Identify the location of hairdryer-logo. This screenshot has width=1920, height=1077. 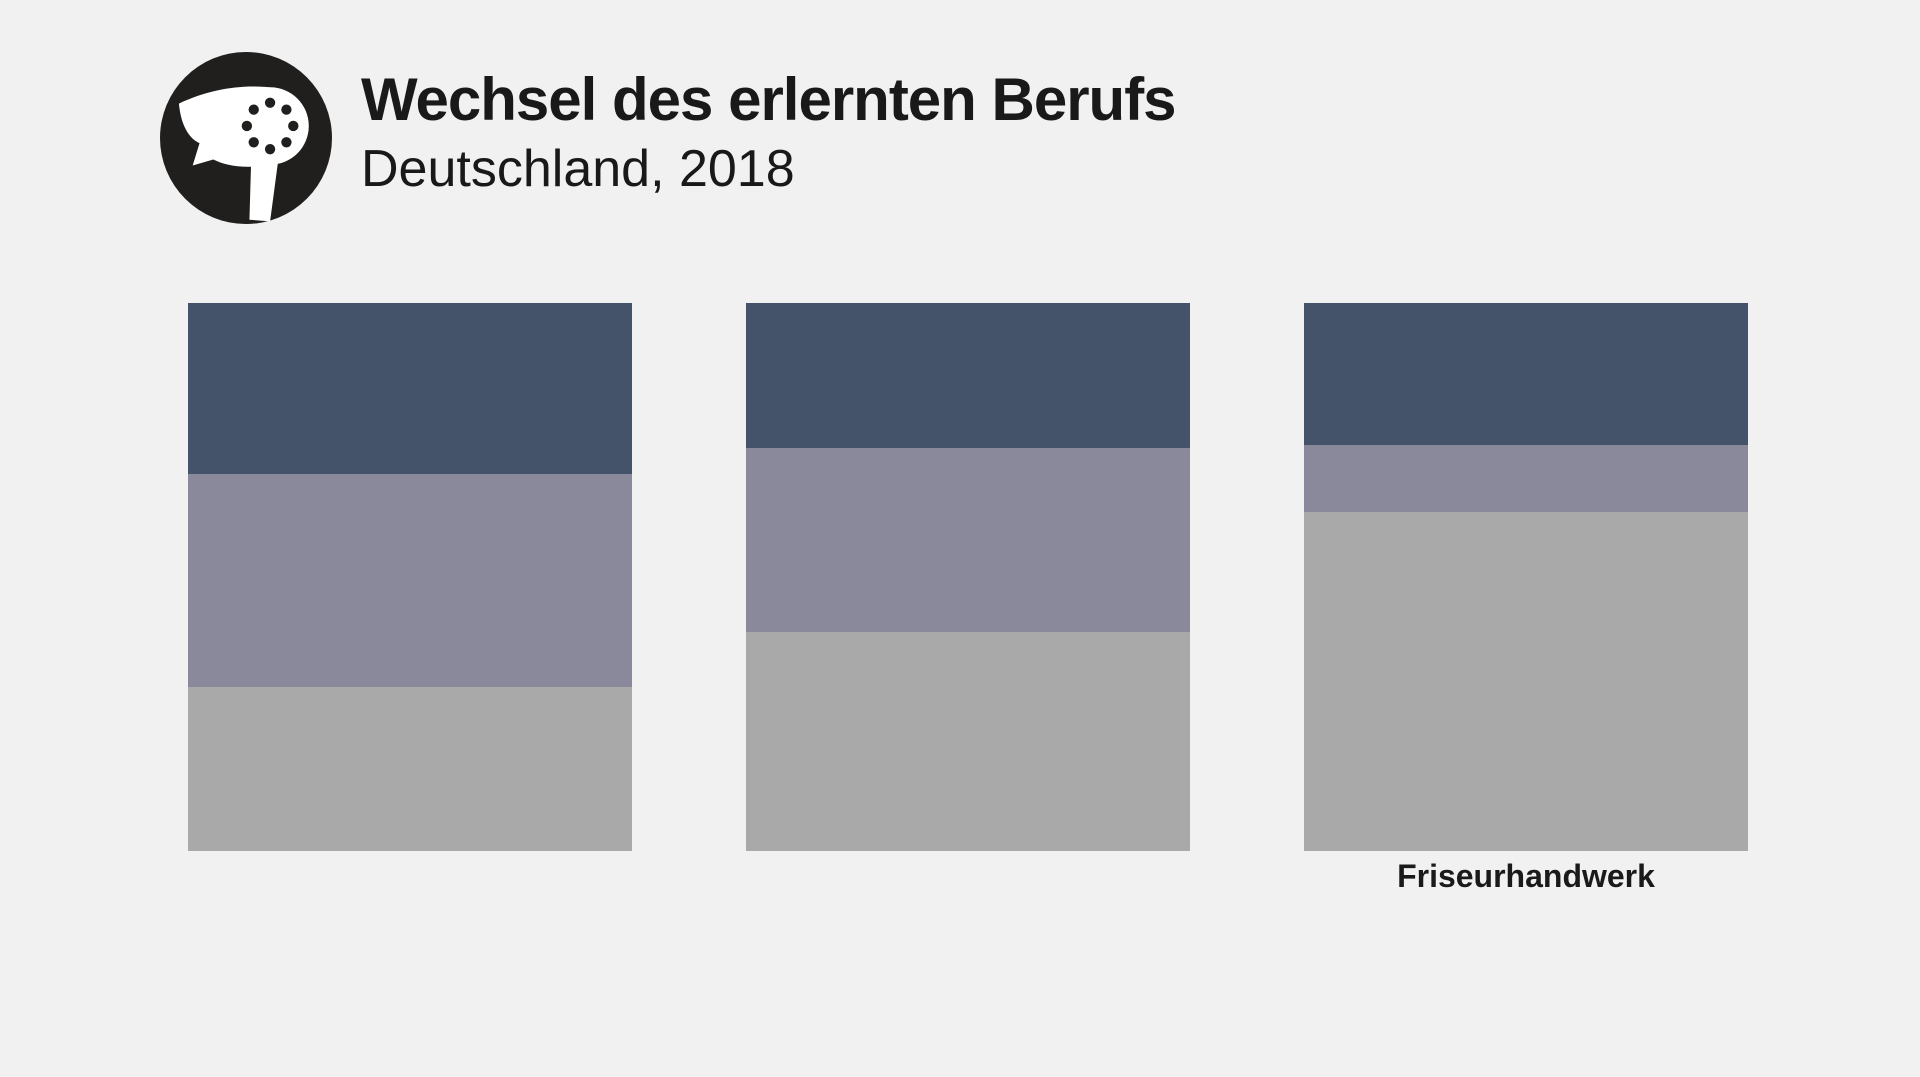
(246, 138).